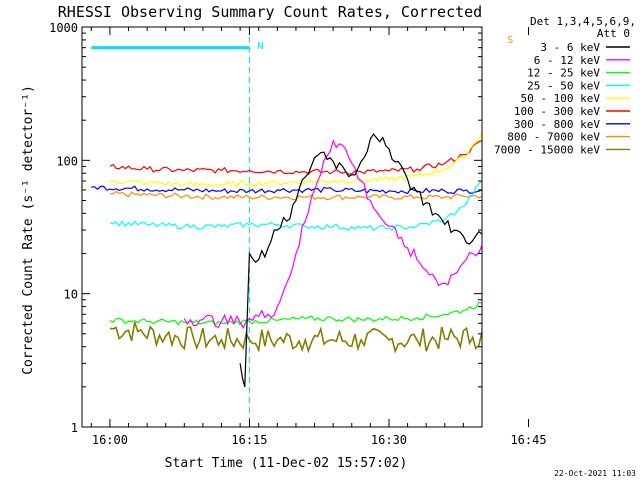 The width and height of the screenshot is (640, 484). What do you see at coordinates (286, 463) in the screenshot?
I see `x-axis-label: Start Time (11-Dec-02 15:57:02)` at bounding box center [286, 463].